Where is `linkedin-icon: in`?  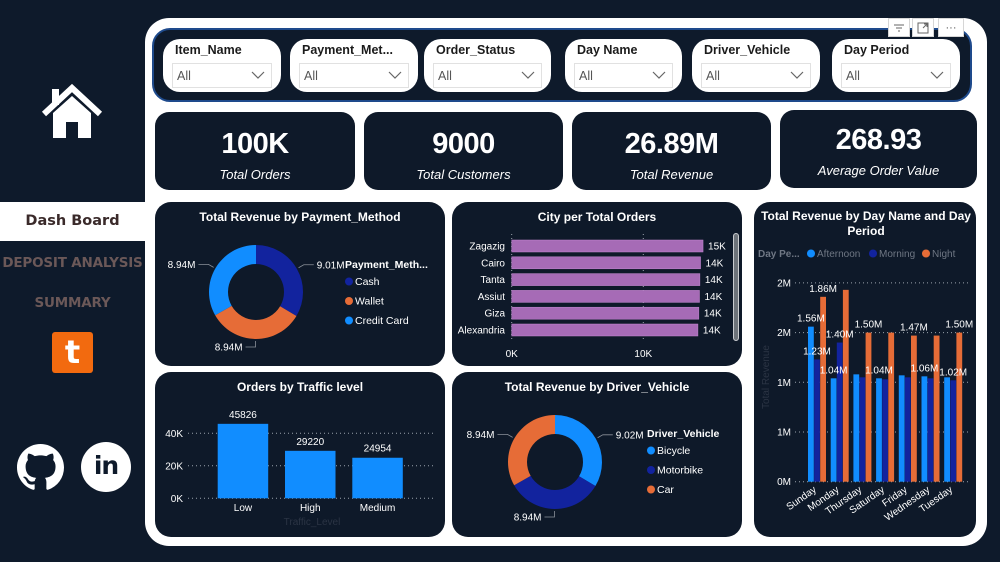
linkedin-icon: in is located at coordinates (106, 467).